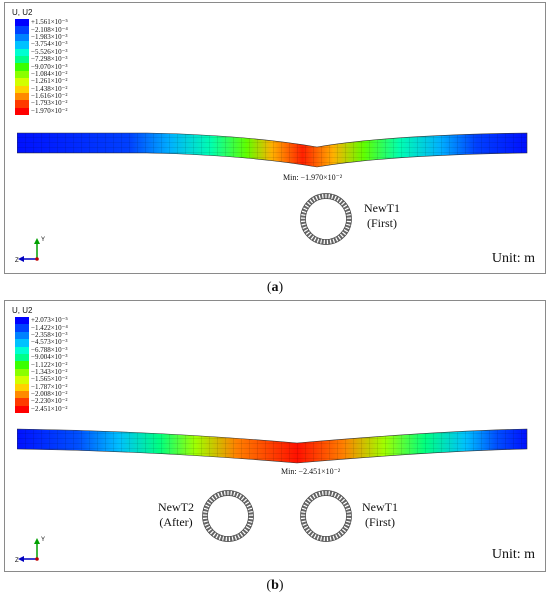 Image resolution: width=550 pixels, height=598 pixels. I want to click on legend-value: −7.298×10⁻³, so click(49, 59).